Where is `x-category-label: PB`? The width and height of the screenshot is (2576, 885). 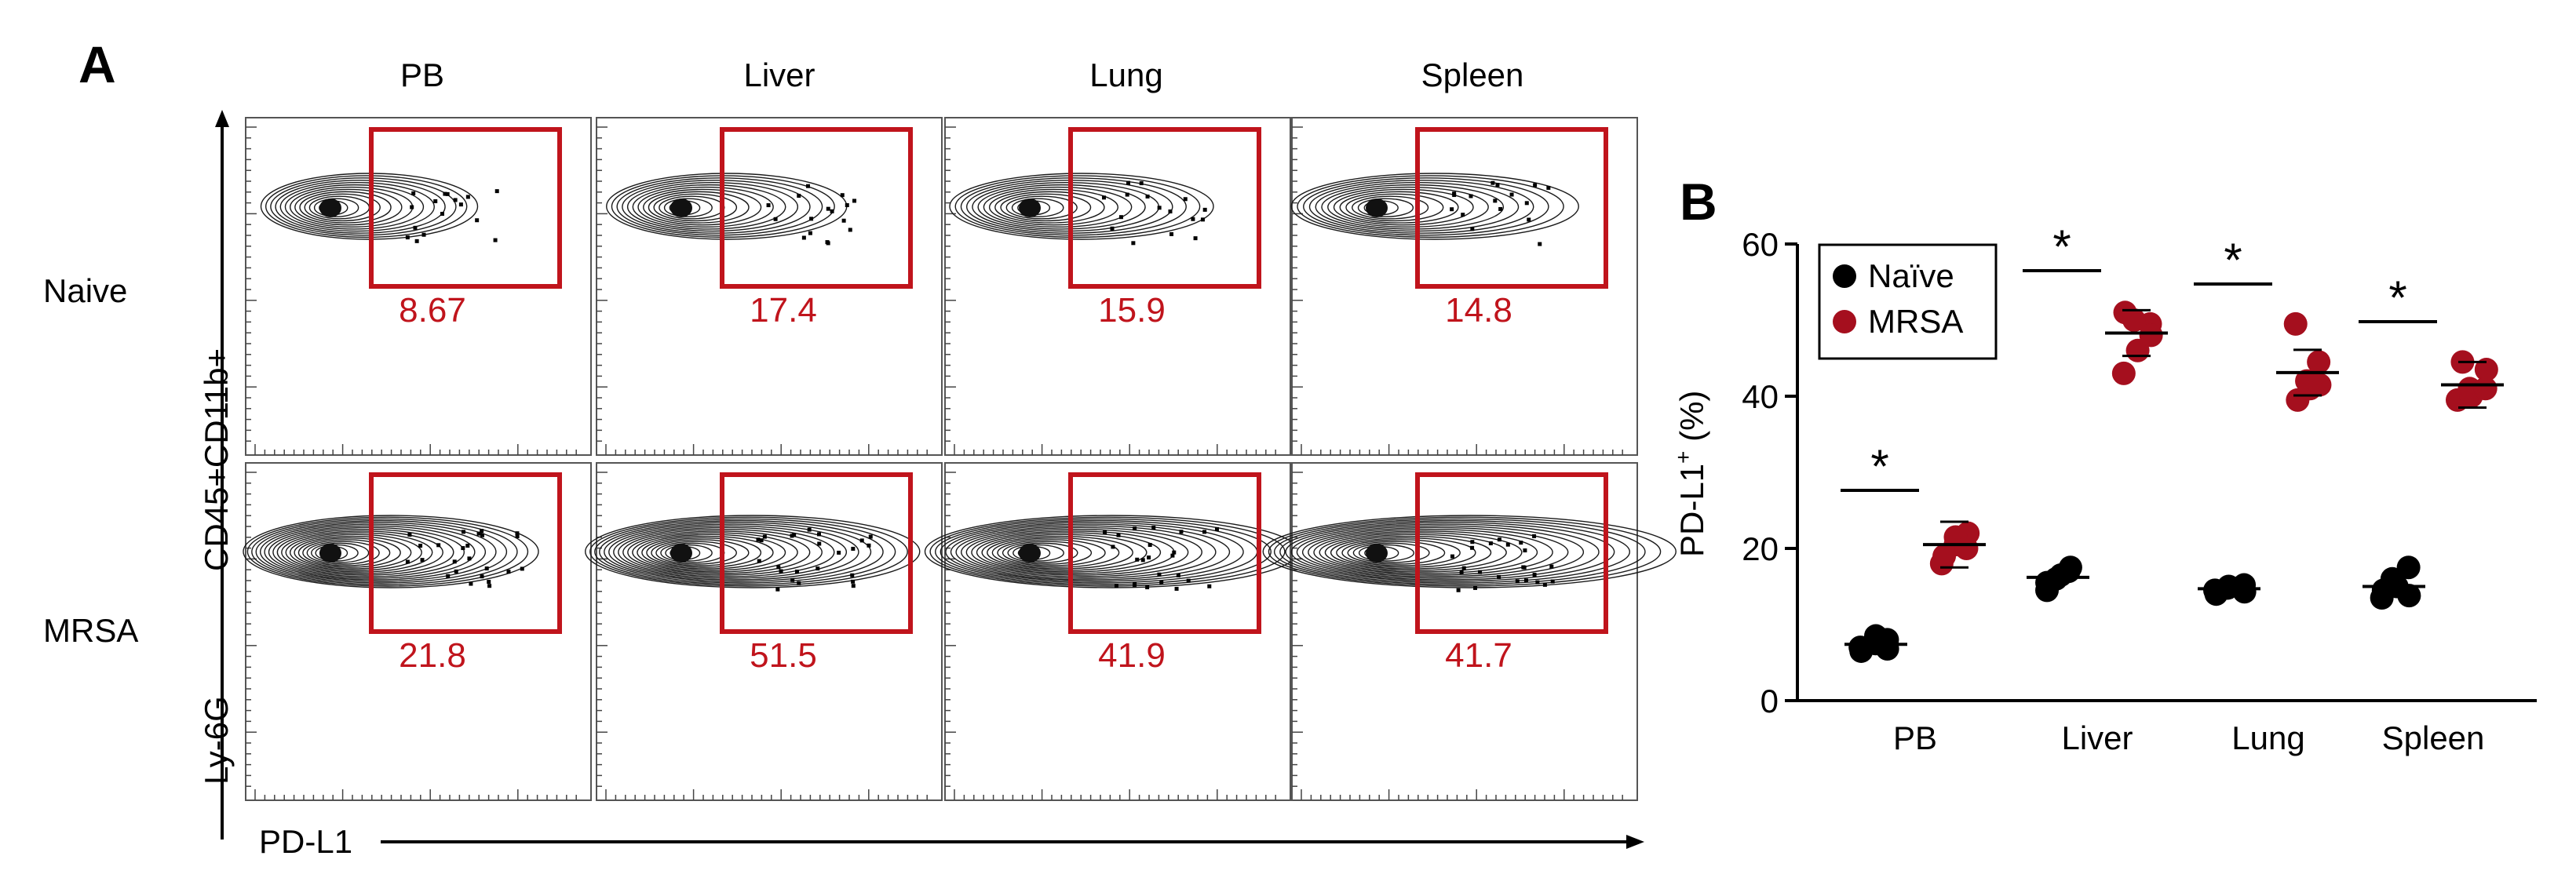
x-category-label: PB is located at coordinates (1915, 737).